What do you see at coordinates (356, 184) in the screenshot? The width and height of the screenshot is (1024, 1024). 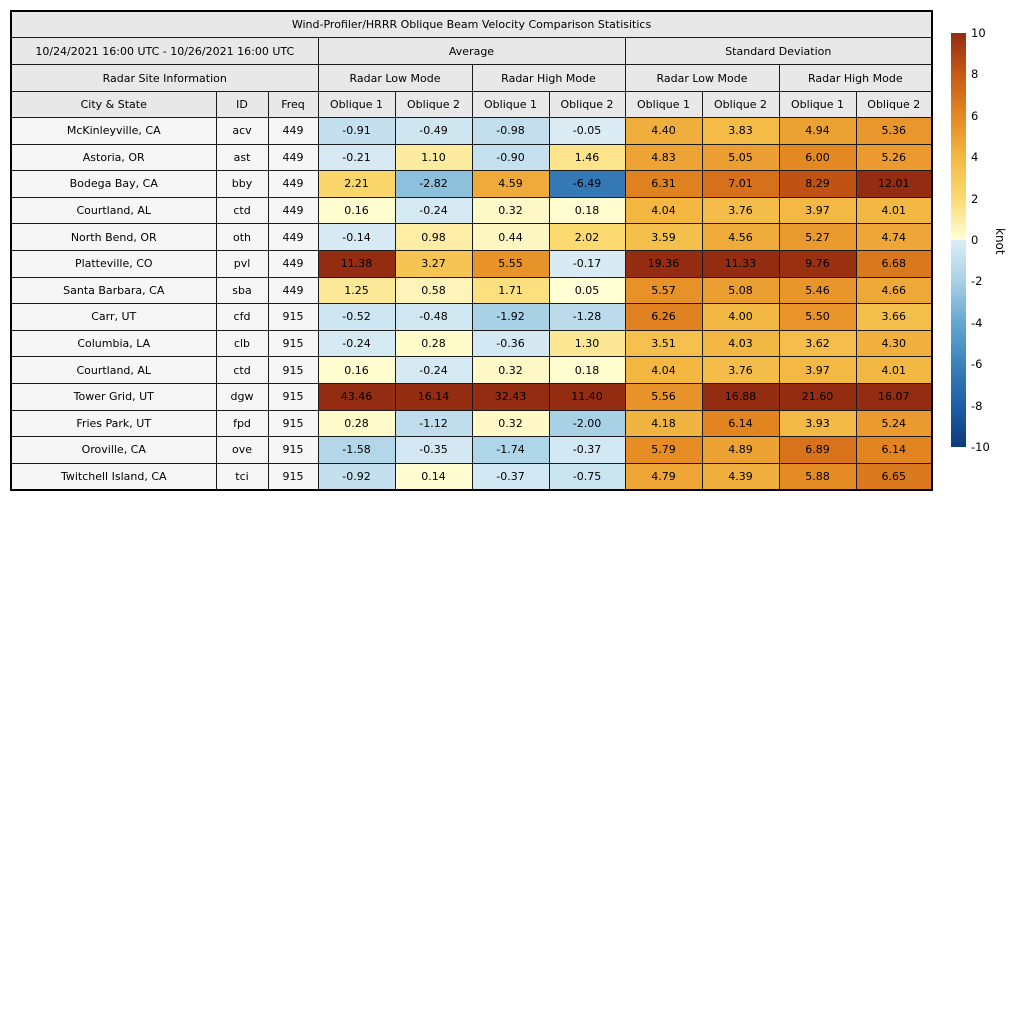 I see `value-cell: 2.21` at bounding box center [356, 184].